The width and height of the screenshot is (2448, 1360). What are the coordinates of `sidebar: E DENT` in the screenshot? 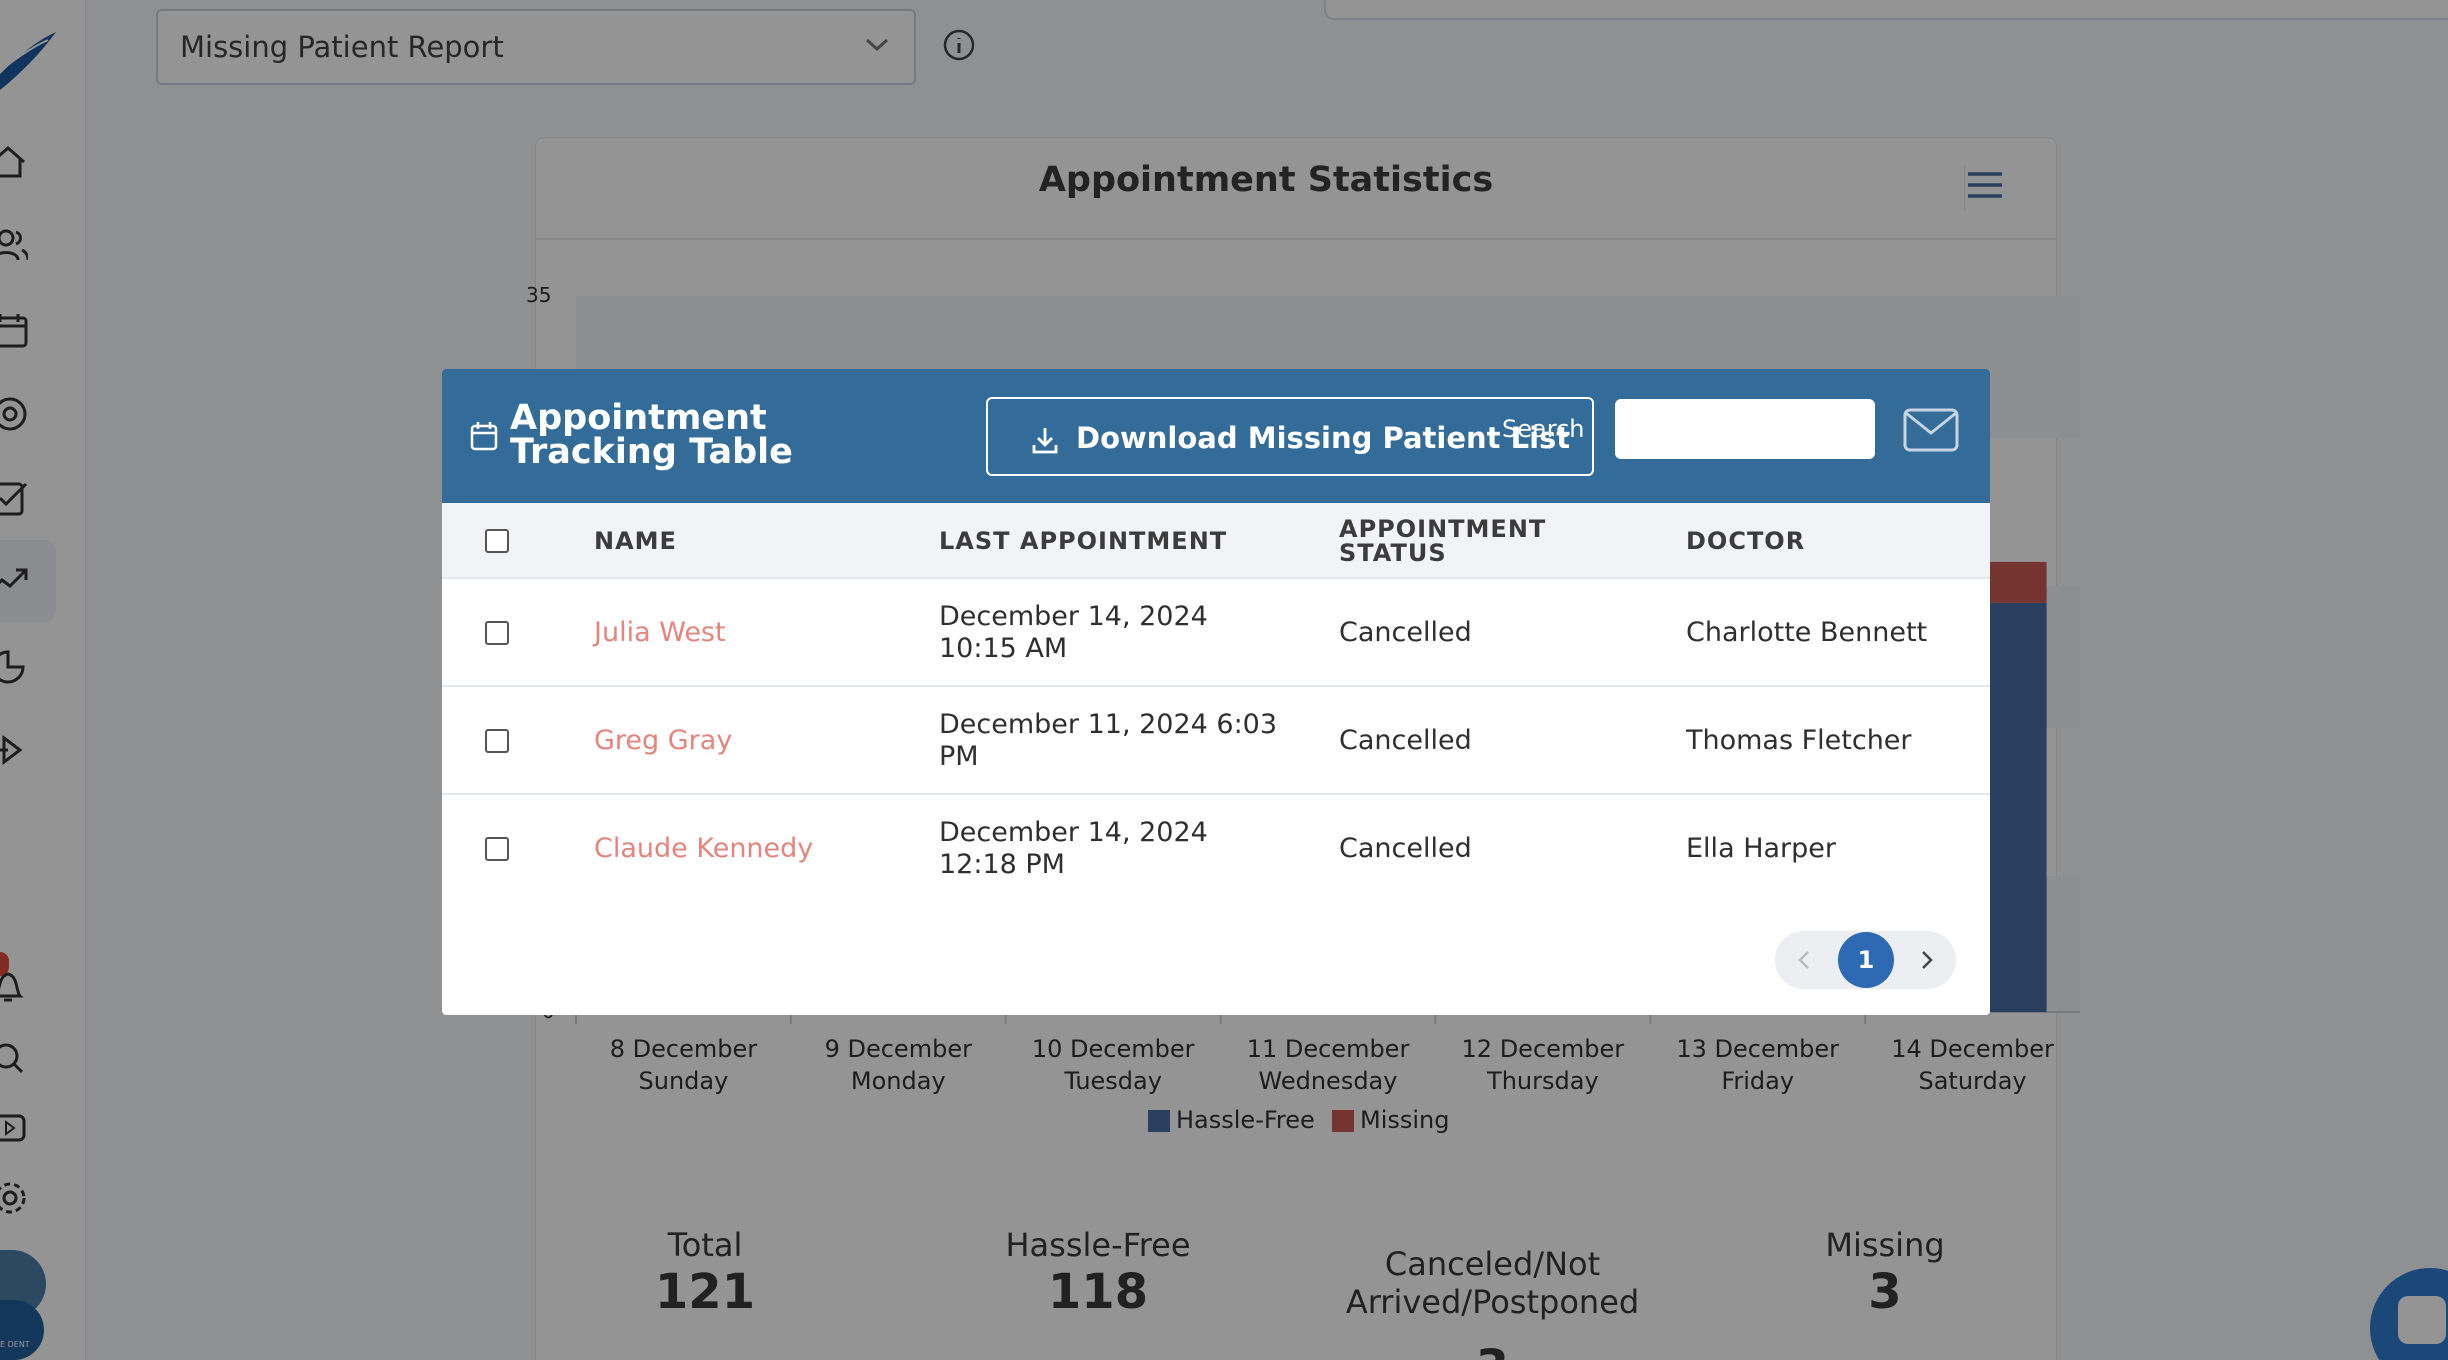 It's located at (43, 680).